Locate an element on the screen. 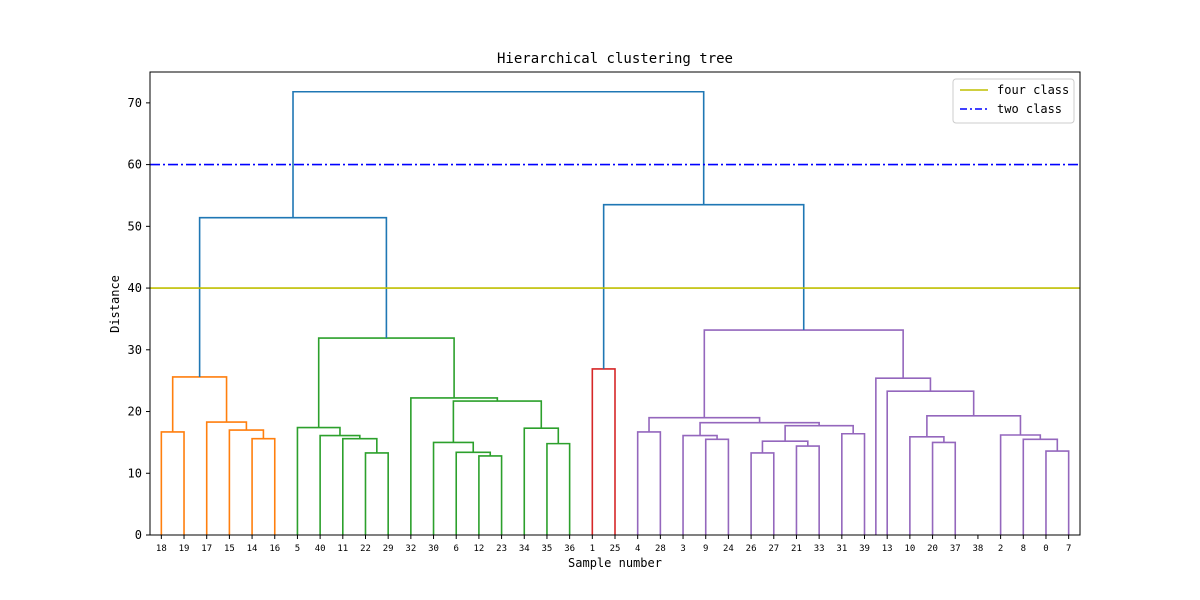  leaf-label: 17 is located at coordinates (206, 549).